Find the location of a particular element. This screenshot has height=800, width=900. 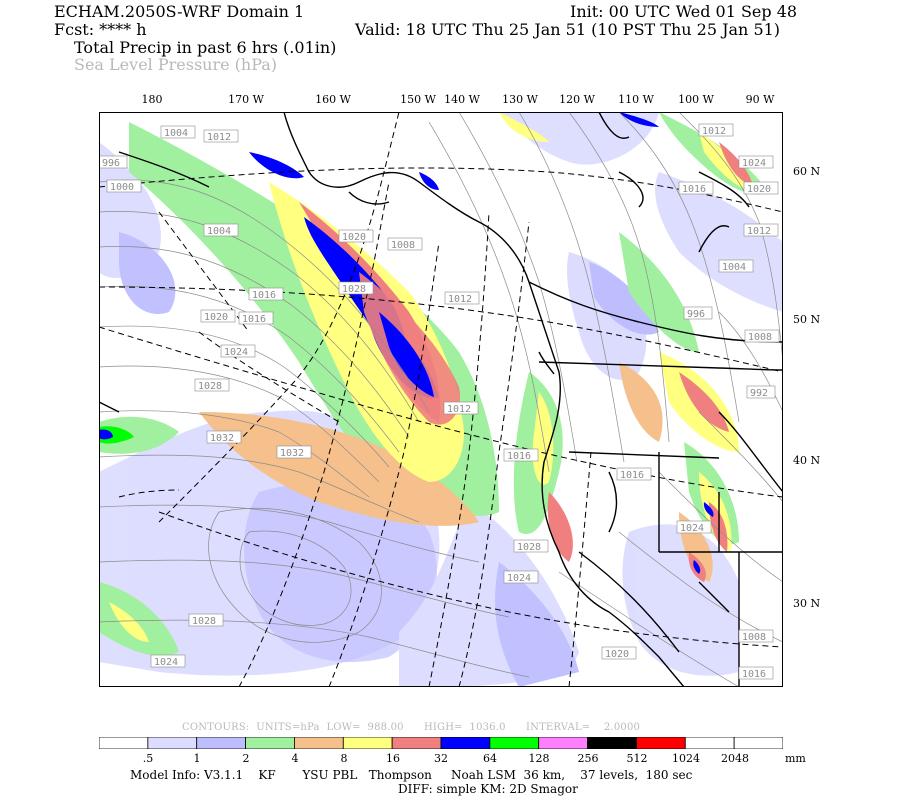

diff-info: DIFF: simple KM: 2D Smagor is located at coordinates (488, 789).